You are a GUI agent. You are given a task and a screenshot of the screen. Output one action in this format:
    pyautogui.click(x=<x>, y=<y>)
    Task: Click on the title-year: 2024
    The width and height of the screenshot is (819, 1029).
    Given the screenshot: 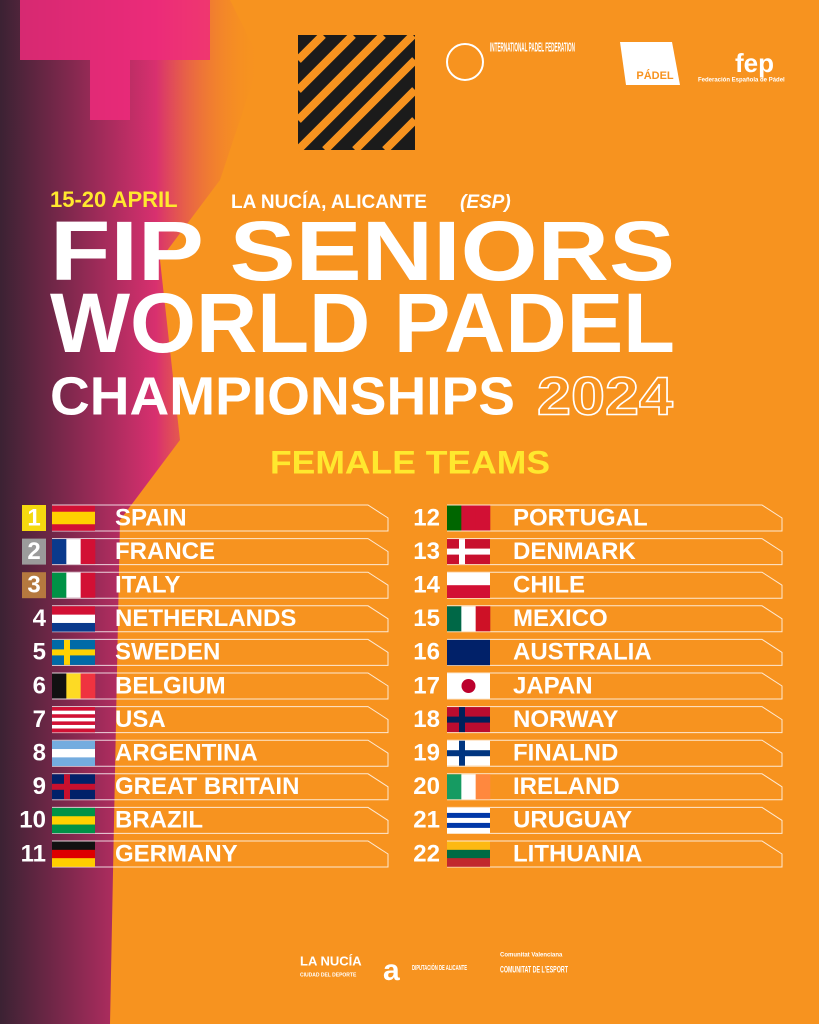 What is the action you would take?
    pyautogui.click(x=605, y=396)
    